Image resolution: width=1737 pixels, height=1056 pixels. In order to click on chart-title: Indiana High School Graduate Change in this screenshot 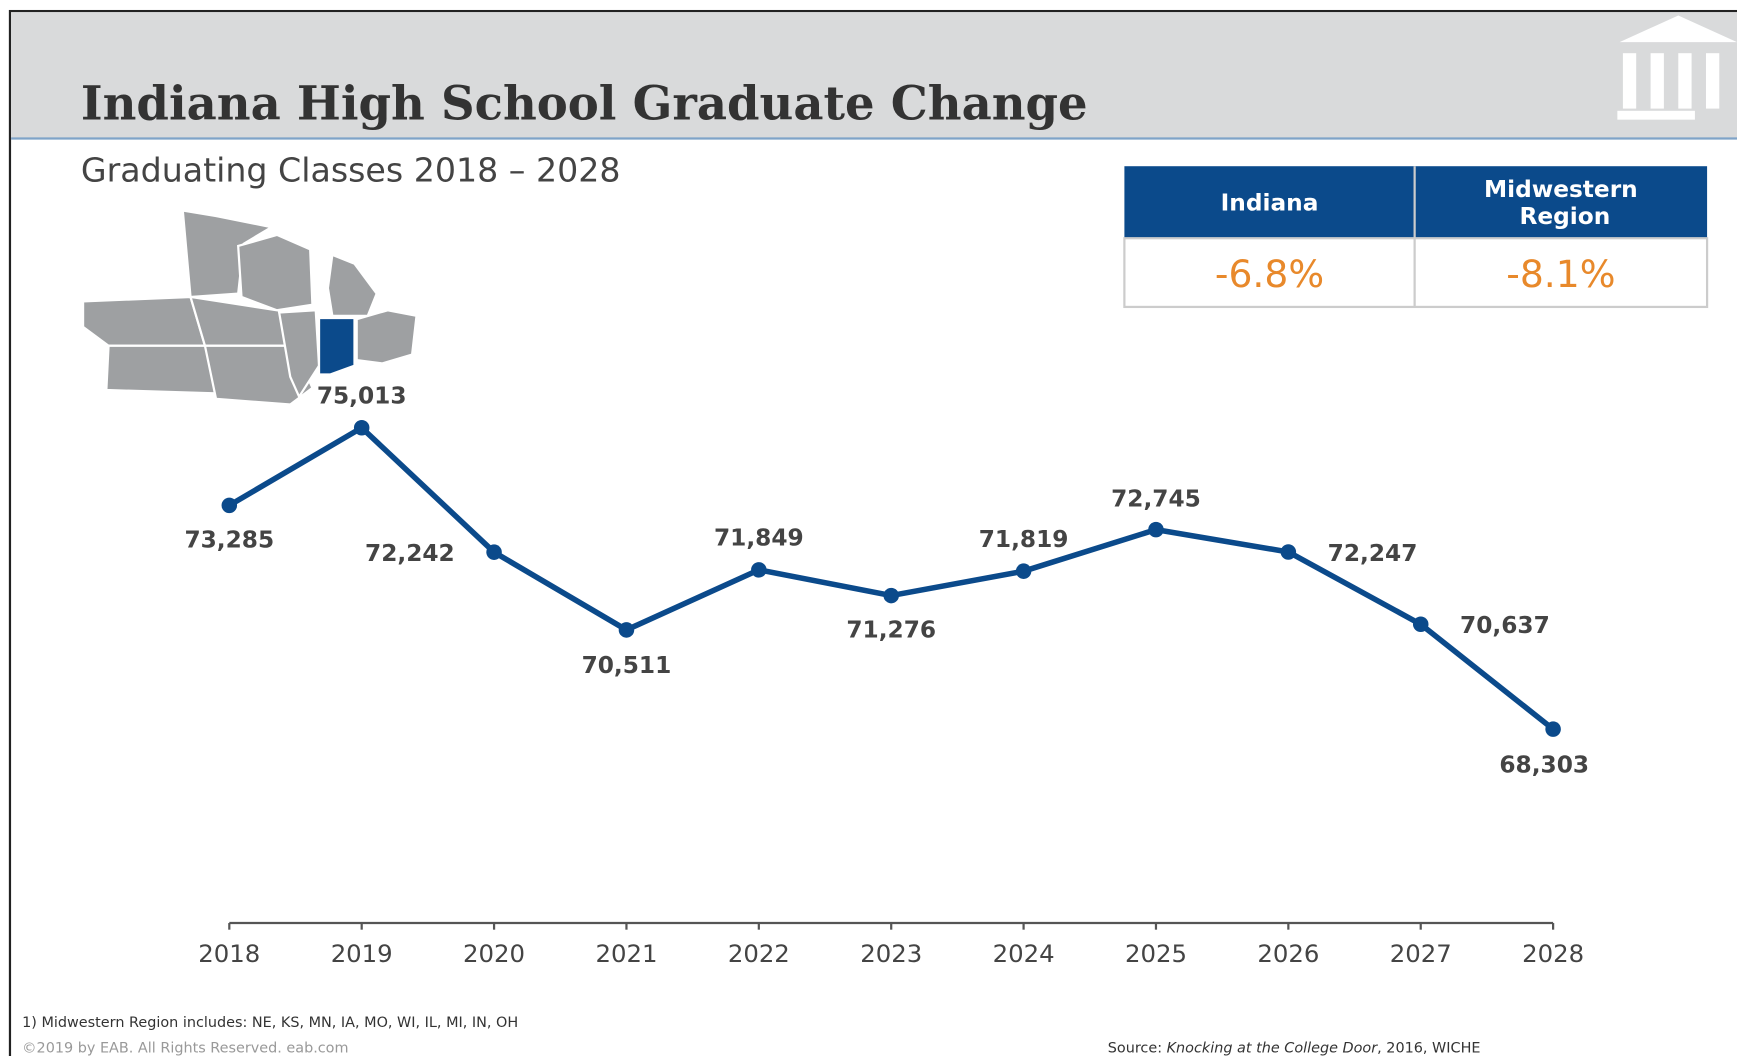, I will do `click(584, 103)`.